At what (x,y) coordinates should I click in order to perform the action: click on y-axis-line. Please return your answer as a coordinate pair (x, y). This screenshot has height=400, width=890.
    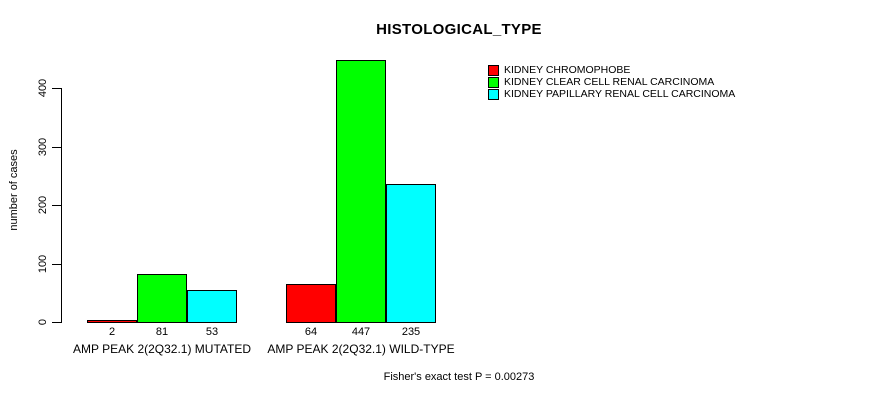
    Looking at the image, I should click on (61, 205).